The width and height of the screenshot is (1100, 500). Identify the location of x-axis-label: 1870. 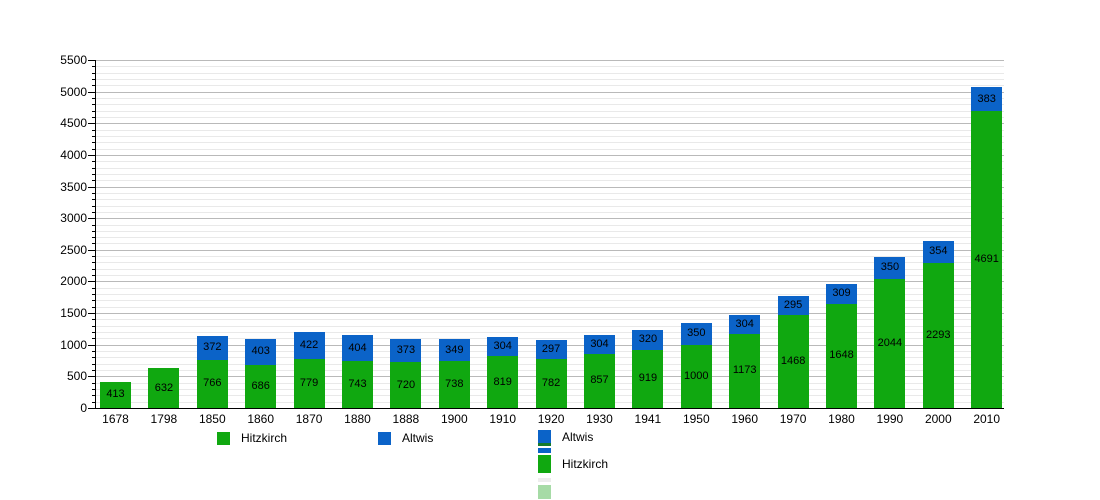
(309, 419).